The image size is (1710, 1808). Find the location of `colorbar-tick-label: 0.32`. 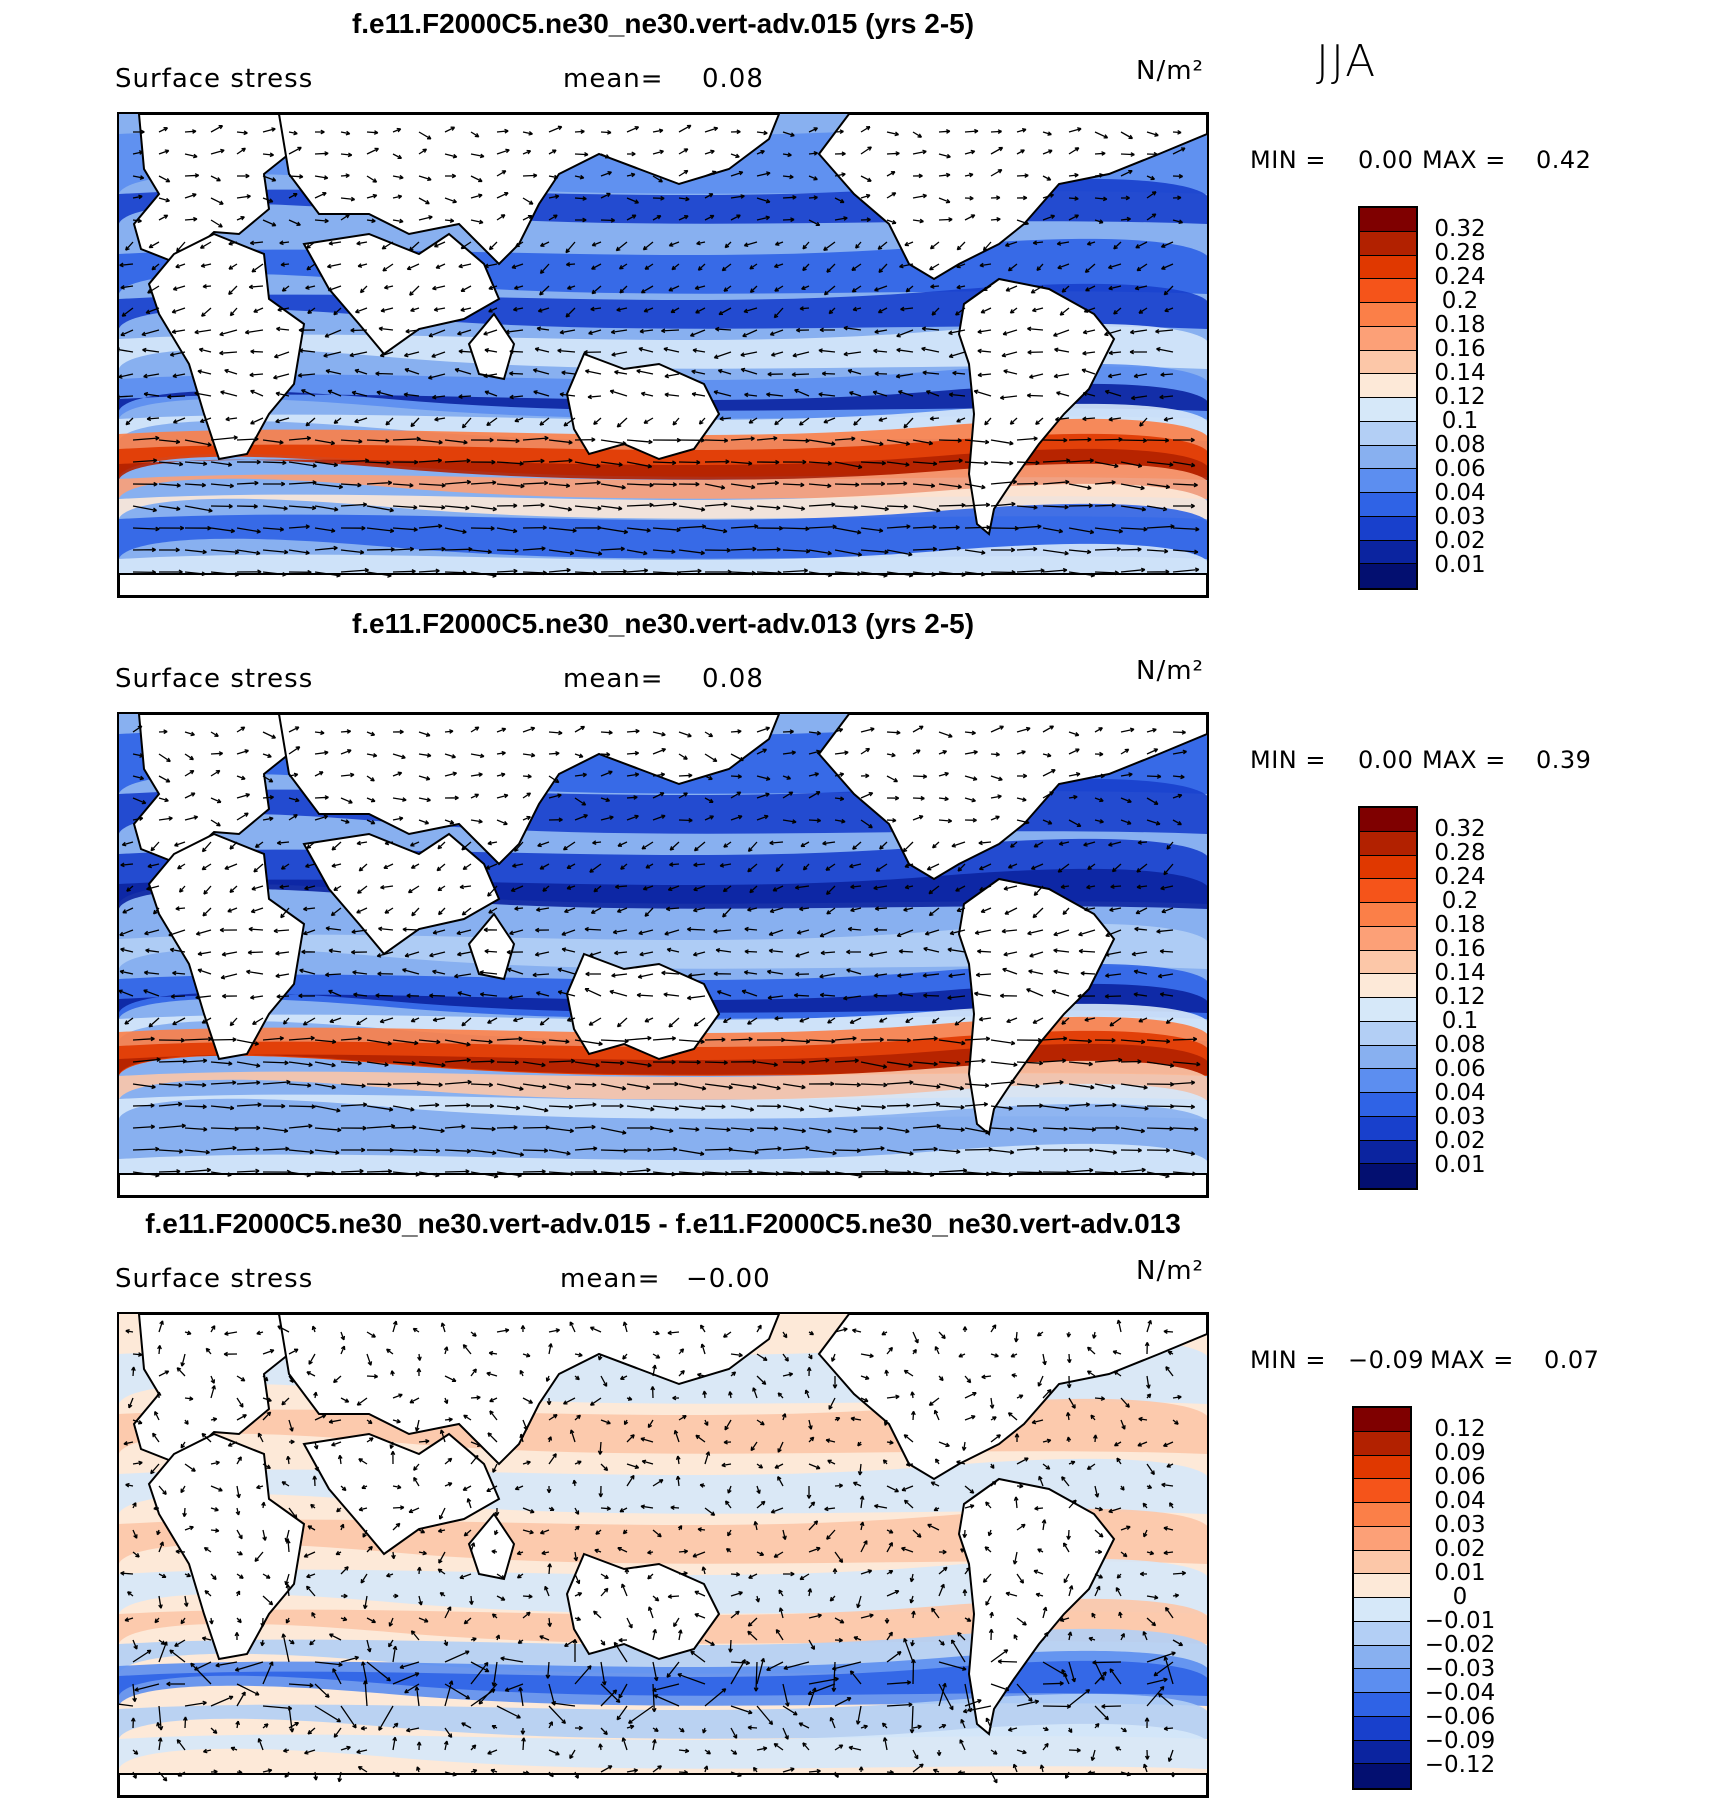

colorbar-tick-label: 0.32 is located at coordinates (1460, 829).